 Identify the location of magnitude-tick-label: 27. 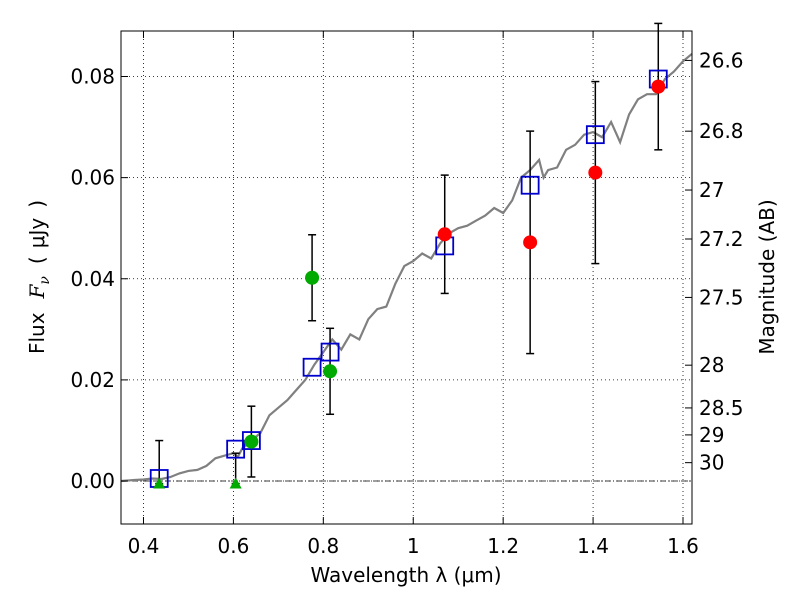
(711, 190).